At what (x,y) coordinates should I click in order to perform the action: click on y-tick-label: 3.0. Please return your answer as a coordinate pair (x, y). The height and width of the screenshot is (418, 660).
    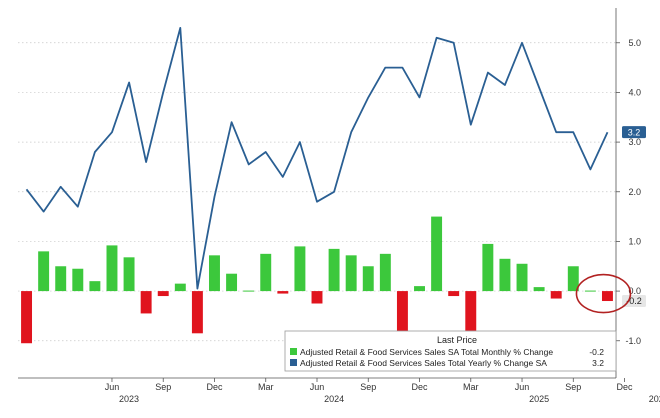
    Looking at the image, I should click on (634, 142).